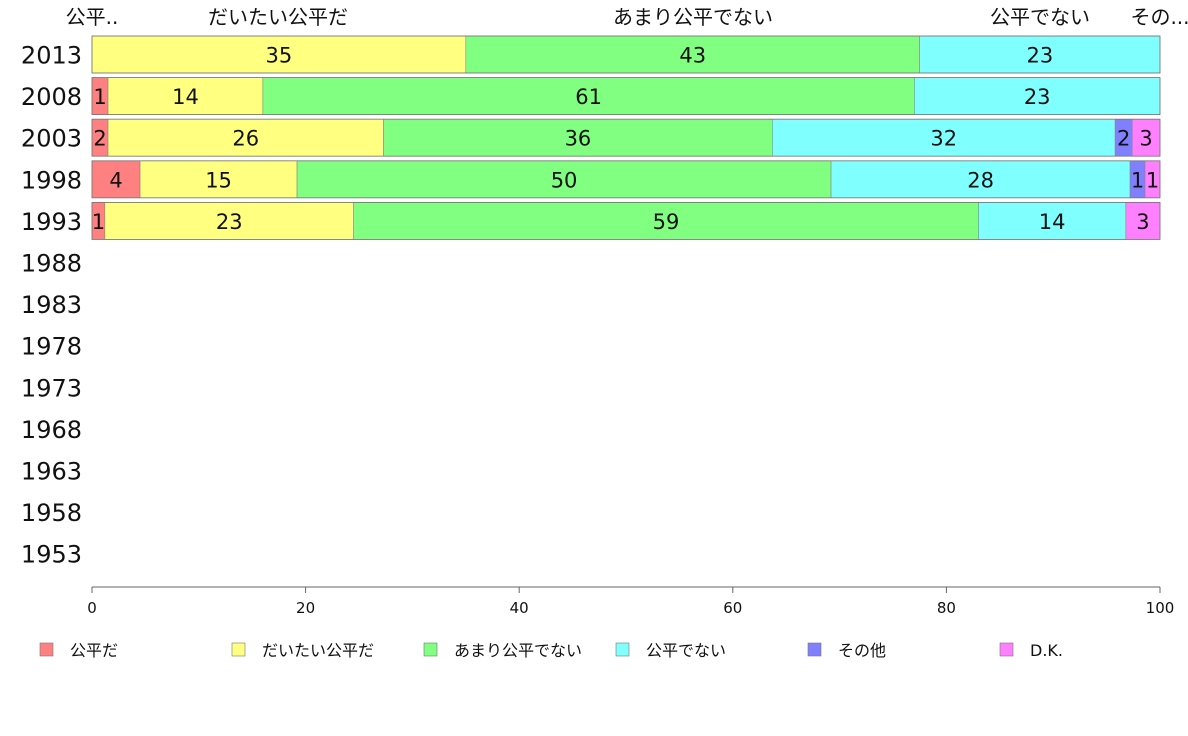 This screenshot has width=1188, height=736. What do you see at coordinates (732, 608) in the screenshot?
I see `x-tick-label: 60` at bounding box center [732, 608].